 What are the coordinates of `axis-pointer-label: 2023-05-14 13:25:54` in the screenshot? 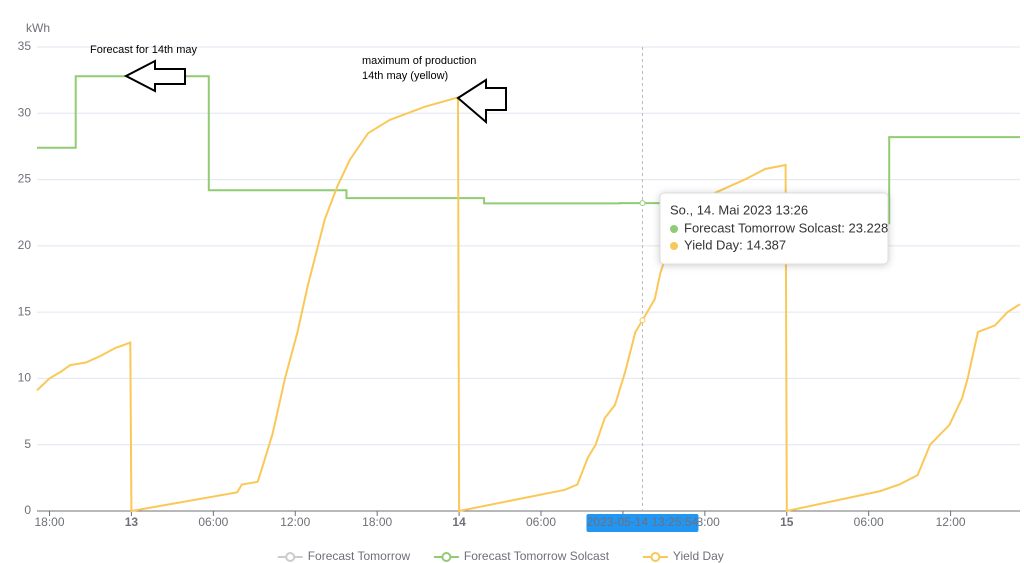 It's located at (643, 522).